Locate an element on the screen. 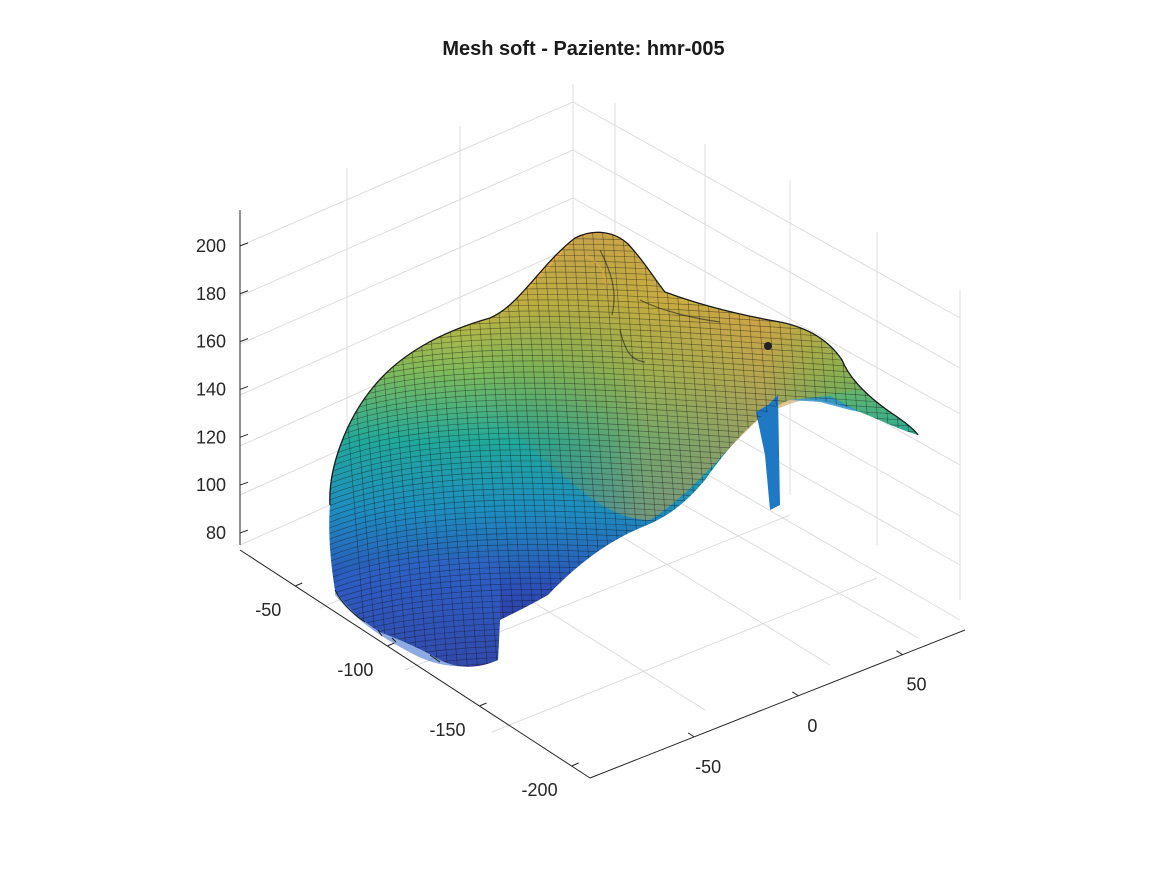 The height and width of the screenshot is (880, 1167). z-tick-label: 140 is located at coordinates (211, 389).